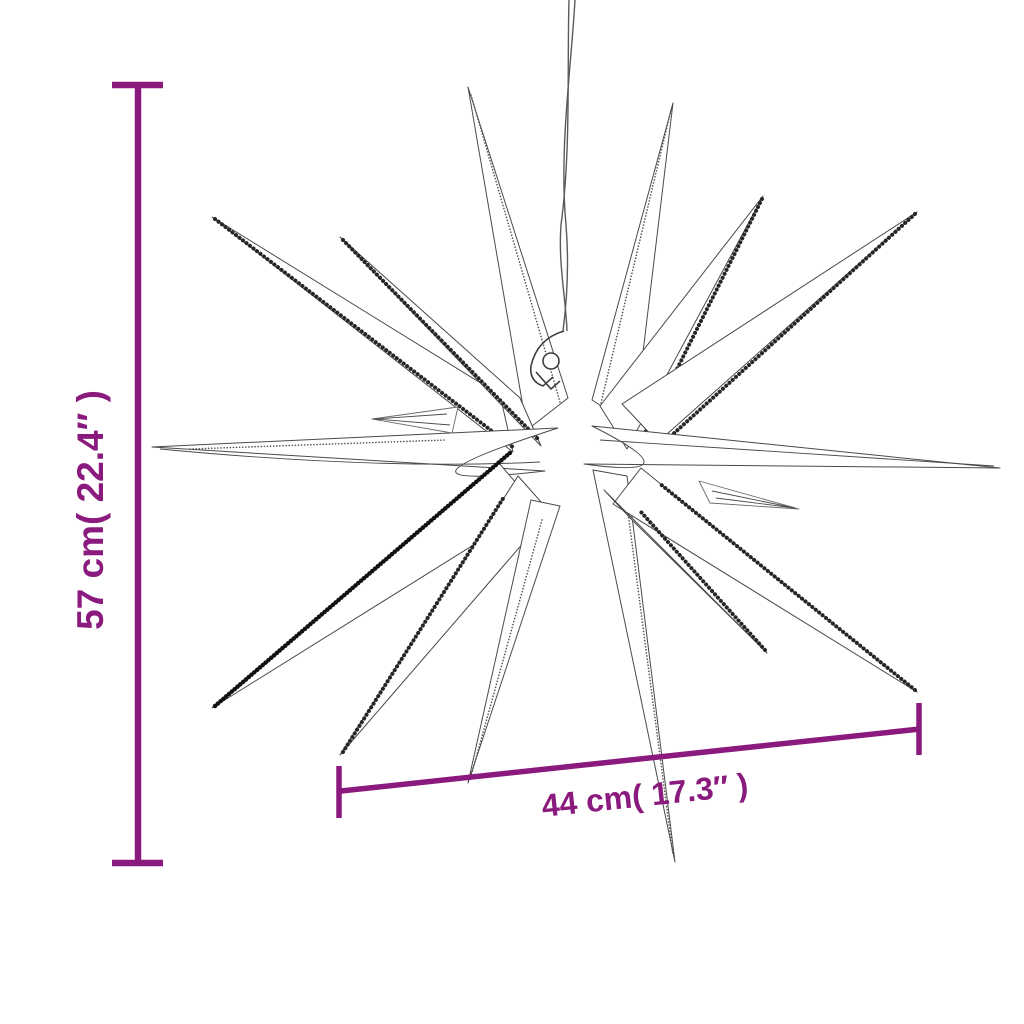 The width and height of the screenshot is (1024, 1024). What do you see at coordinates (769, 329) in the screenshot?
I see `star-spike-upper-right-long` at bounding box center [769, 329].